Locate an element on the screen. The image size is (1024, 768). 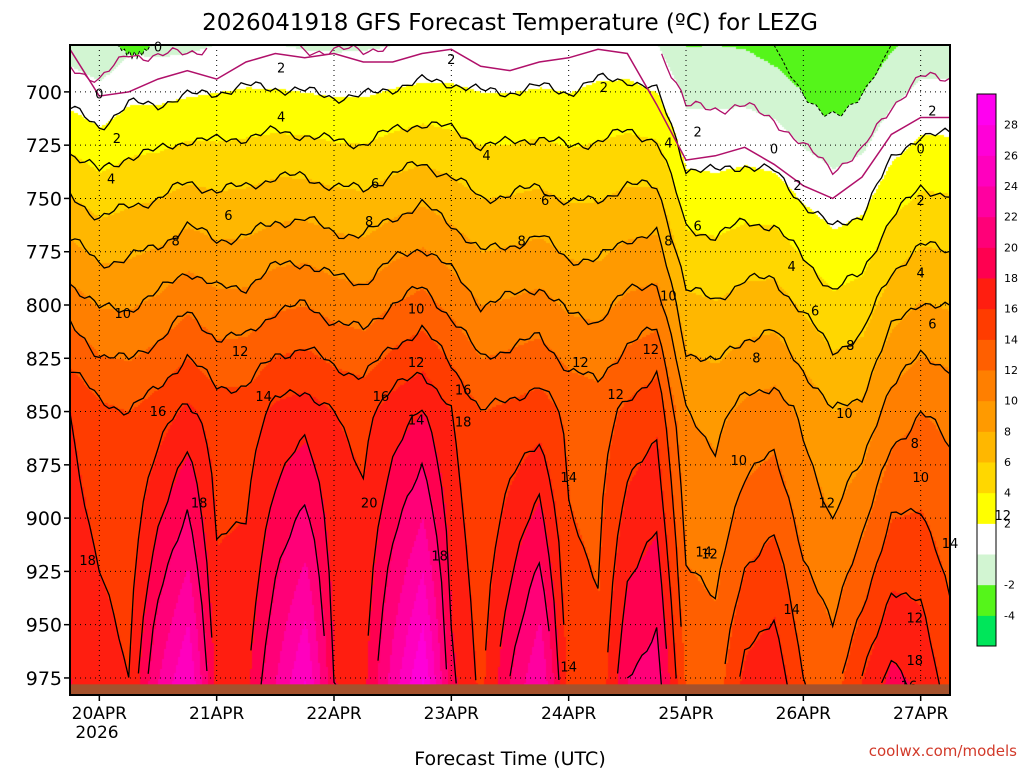
colorbar-tick-label: 22 is located at coordinates (1011, 217).